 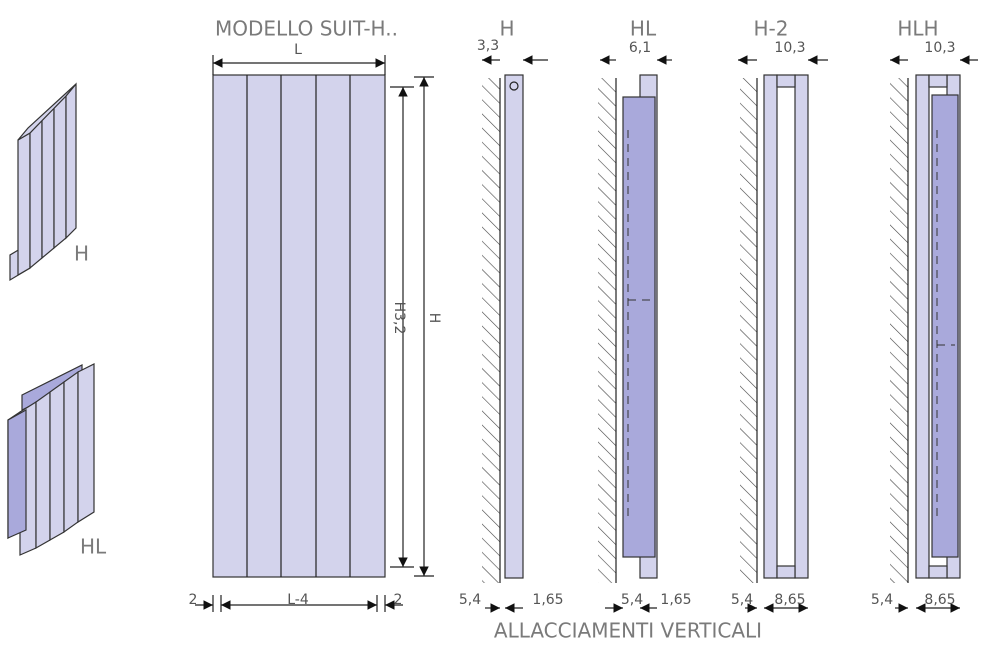 I want to click on view-label: HL, so click(x=93, y=547).